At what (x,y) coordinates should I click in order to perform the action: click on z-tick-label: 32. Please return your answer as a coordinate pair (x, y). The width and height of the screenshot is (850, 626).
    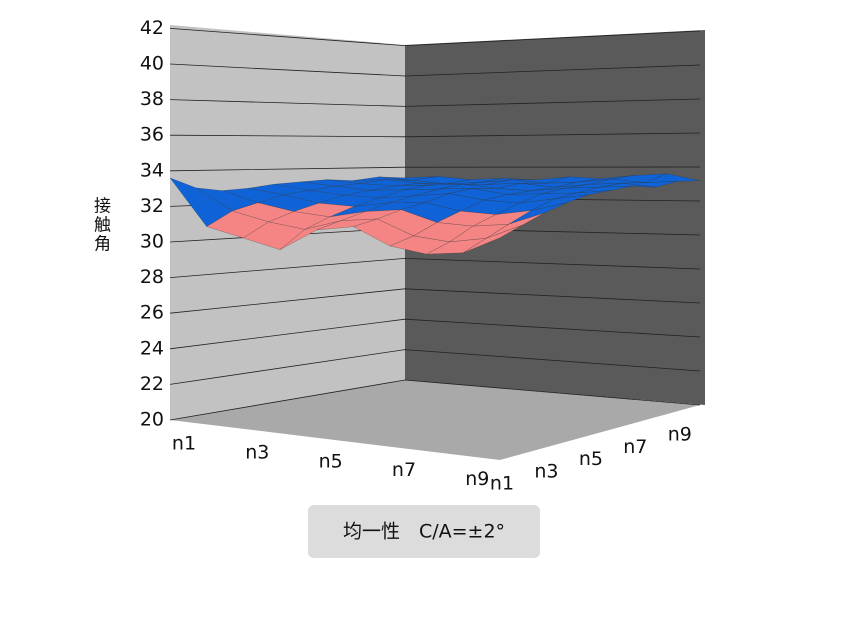
    Looking at the image, I should click on (152, 206).